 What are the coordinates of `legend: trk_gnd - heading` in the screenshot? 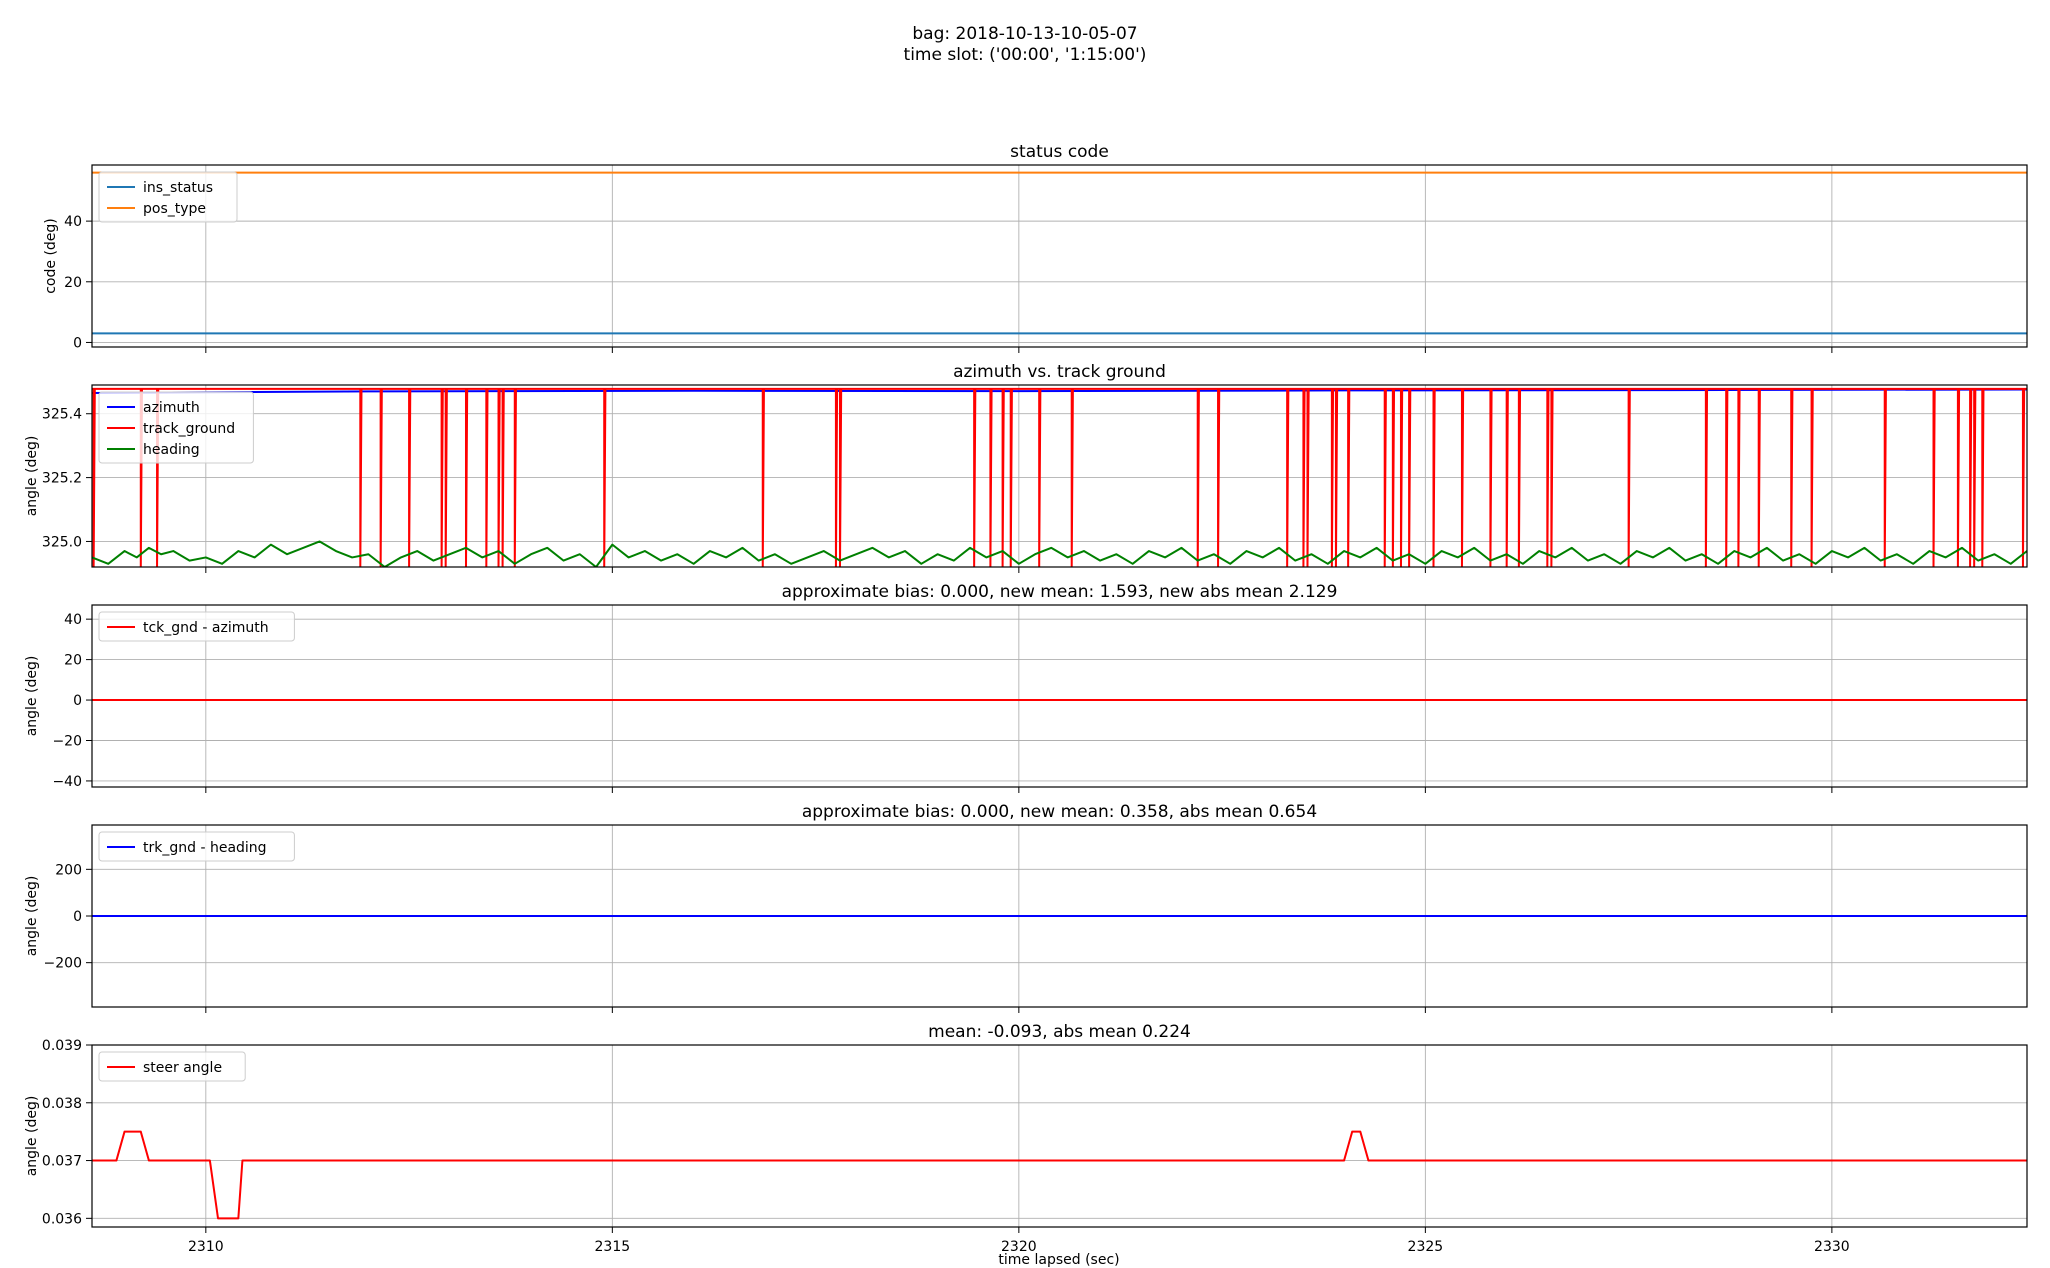 It's located at (196, 846).